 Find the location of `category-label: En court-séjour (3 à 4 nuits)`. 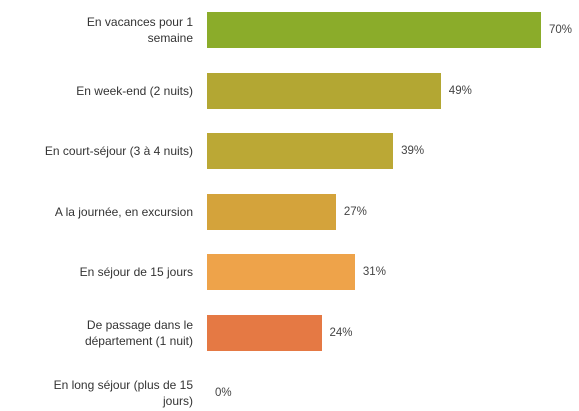

category-label: En court-séjour (3 à 4 nuits) is located at coordinates (118, 151).